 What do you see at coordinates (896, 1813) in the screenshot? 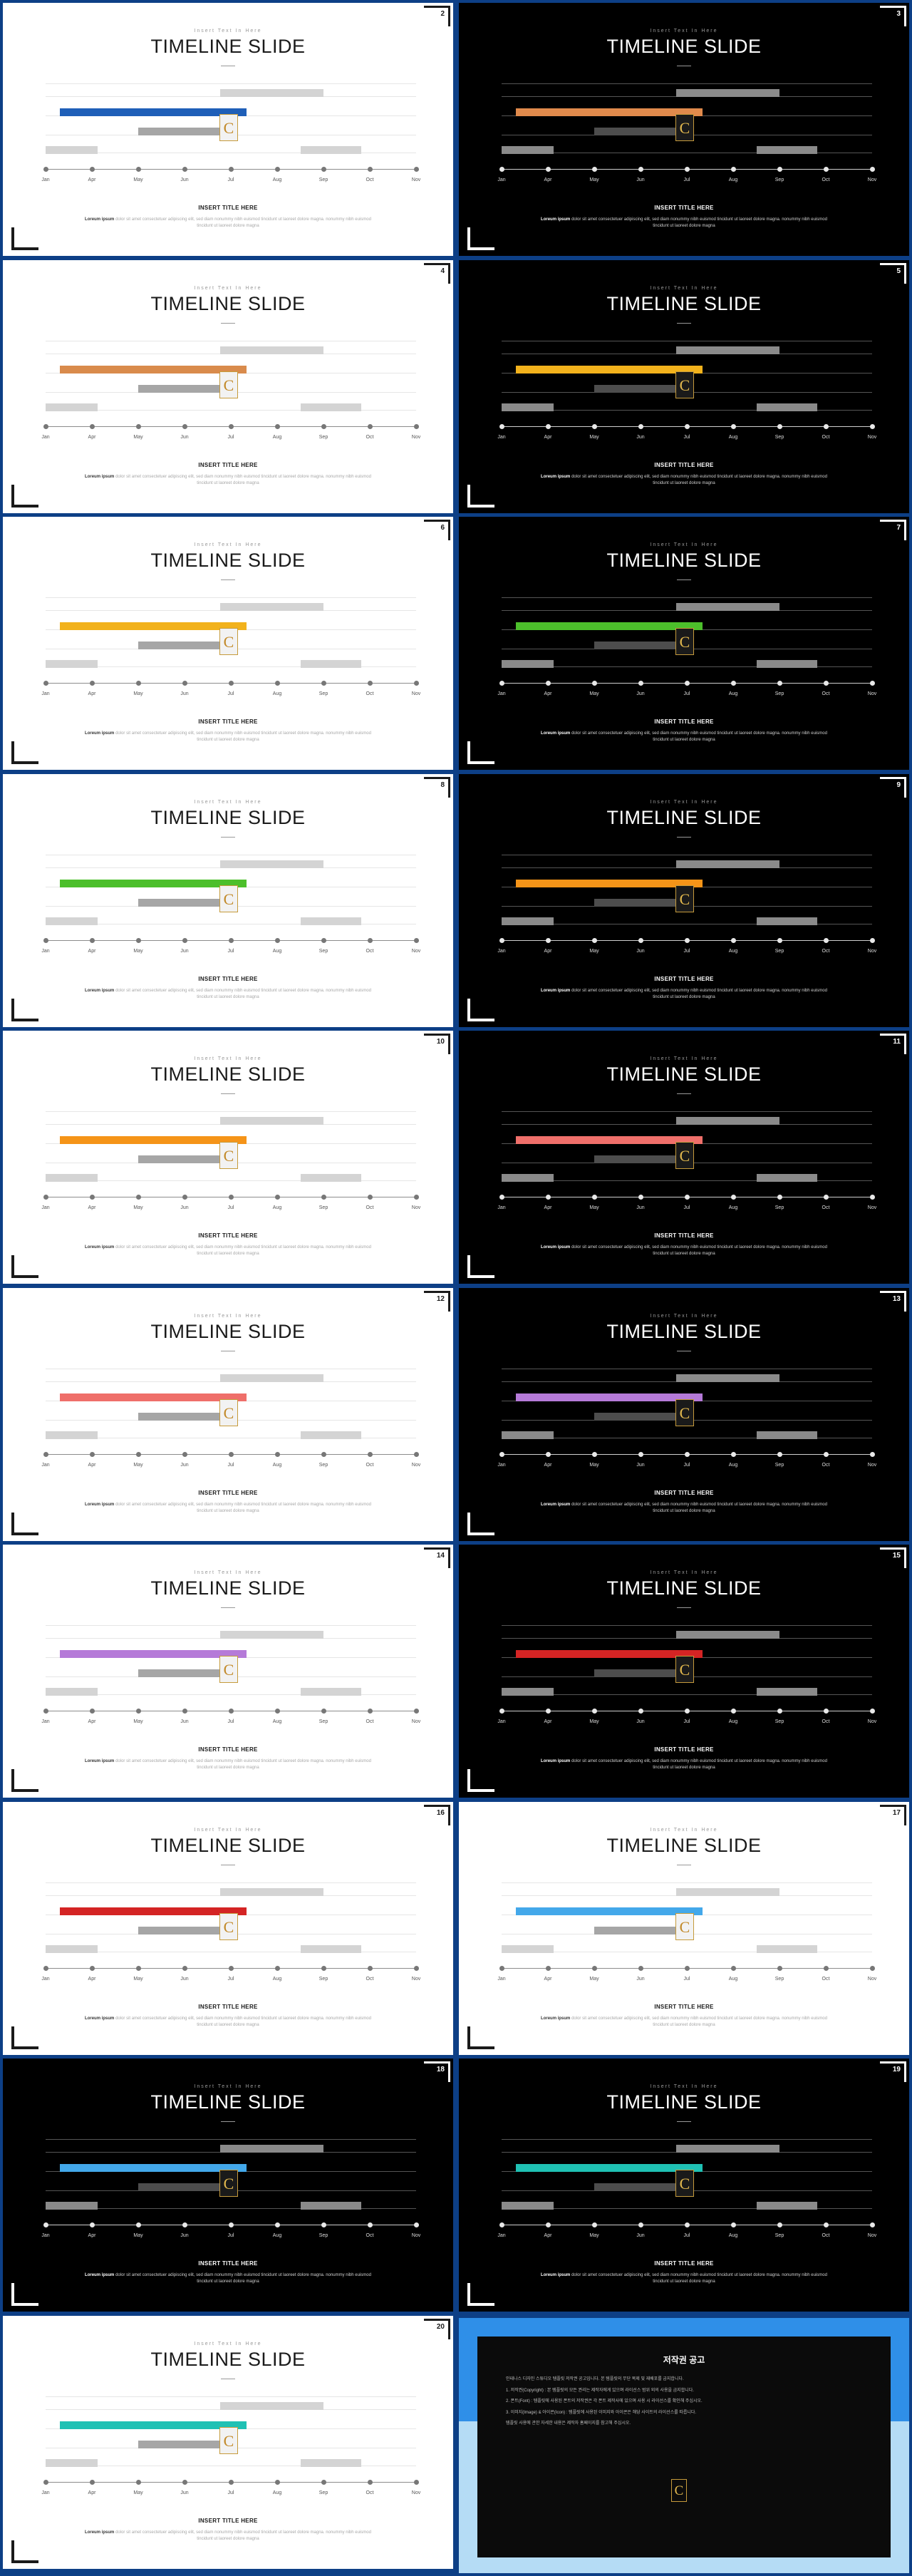
I see `slide-number: 17` at bounding box center [896, 1813].